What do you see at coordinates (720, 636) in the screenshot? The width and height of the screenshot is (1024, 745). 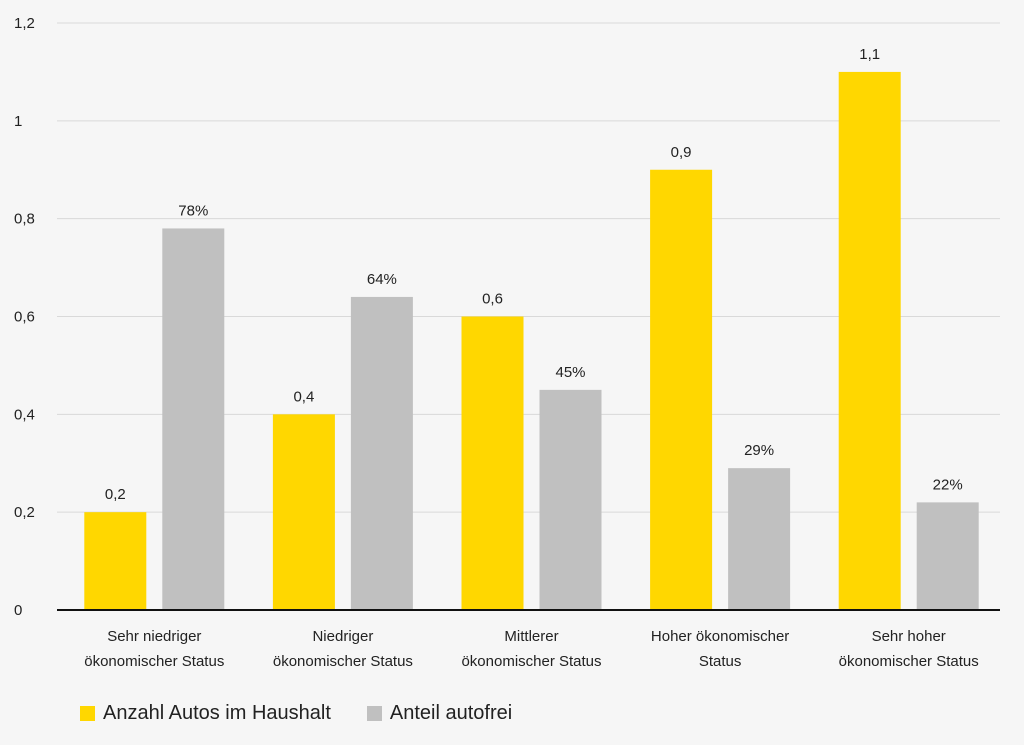 I see `x-category-label: Hoher ökonomischer` at bounding box center [720, 636].